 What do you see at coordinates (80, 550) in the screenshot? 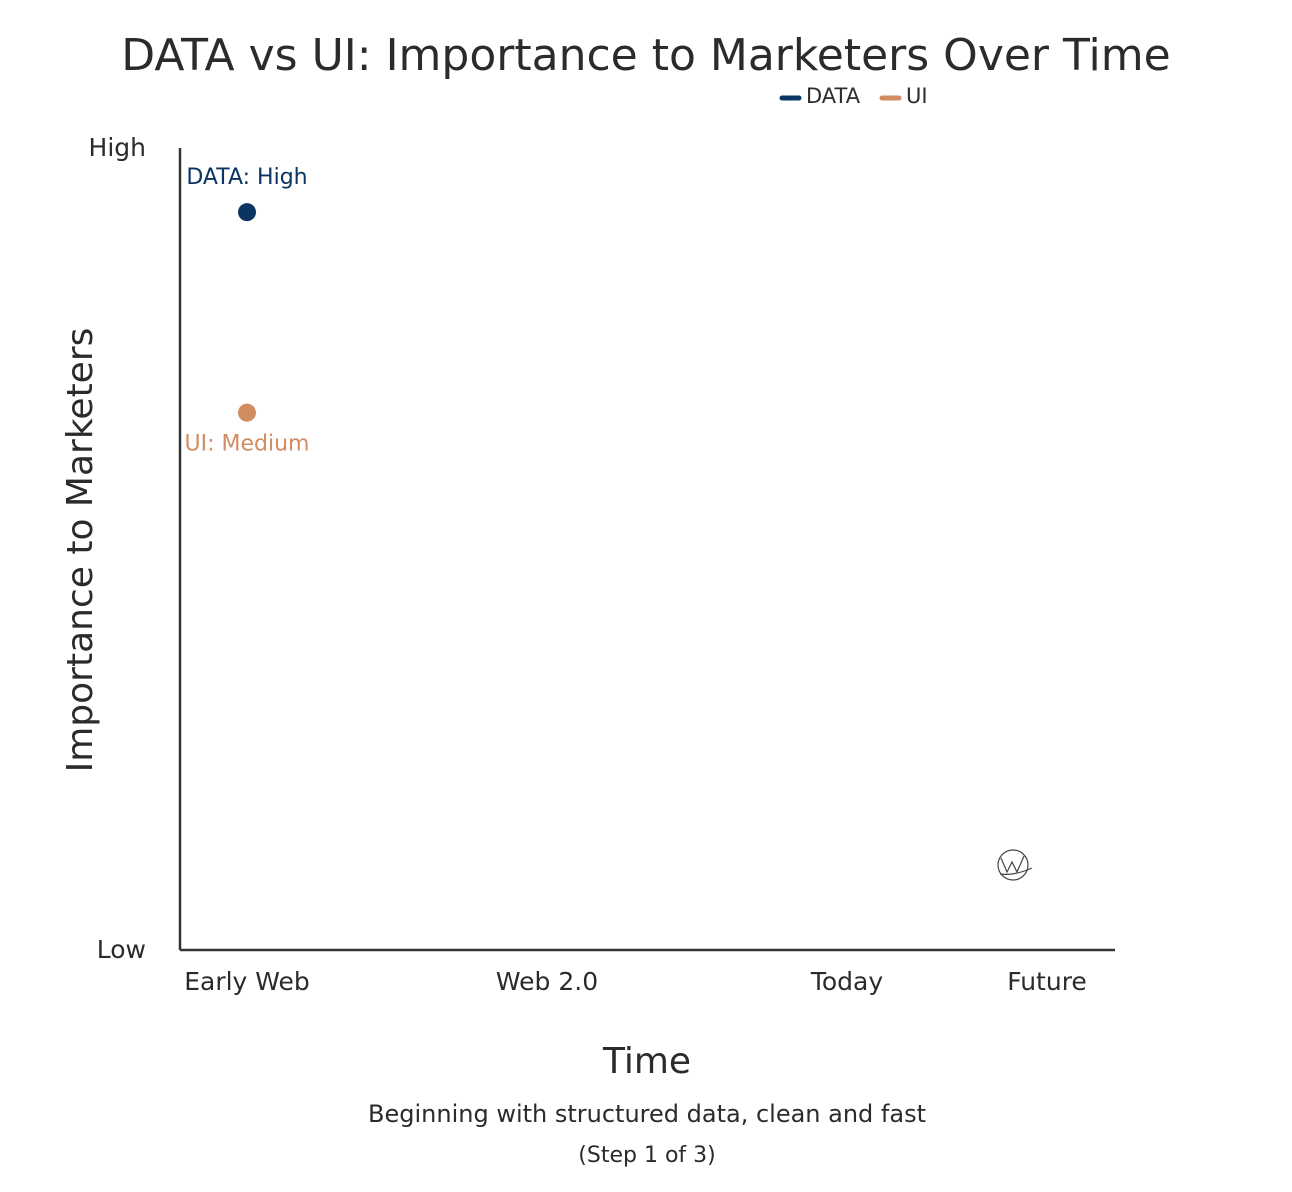
I see `y-axis-label: Importance to Marketers` at bounding box center [80, 550].